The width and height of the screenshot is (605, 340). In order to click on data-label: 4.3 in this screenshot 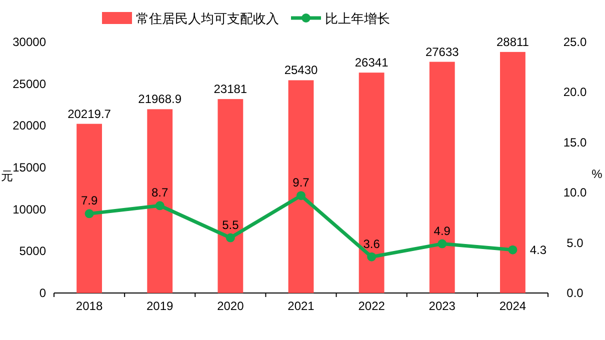, I will do `click(538, 249)`.